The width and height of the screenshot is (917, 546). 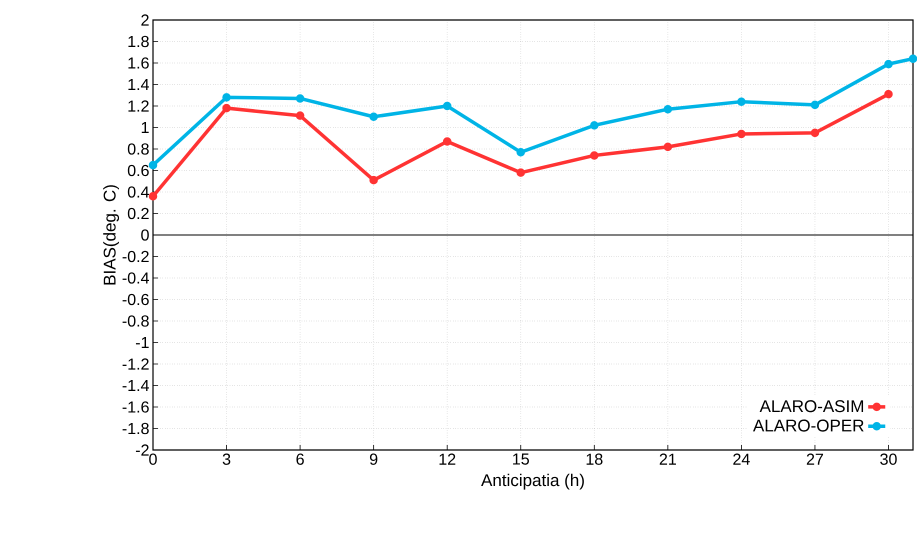 What do you see at coordinates (135, 256) in the screenshot?
I see `y-tick-label: -0.2` at bounding box center [135, 256].